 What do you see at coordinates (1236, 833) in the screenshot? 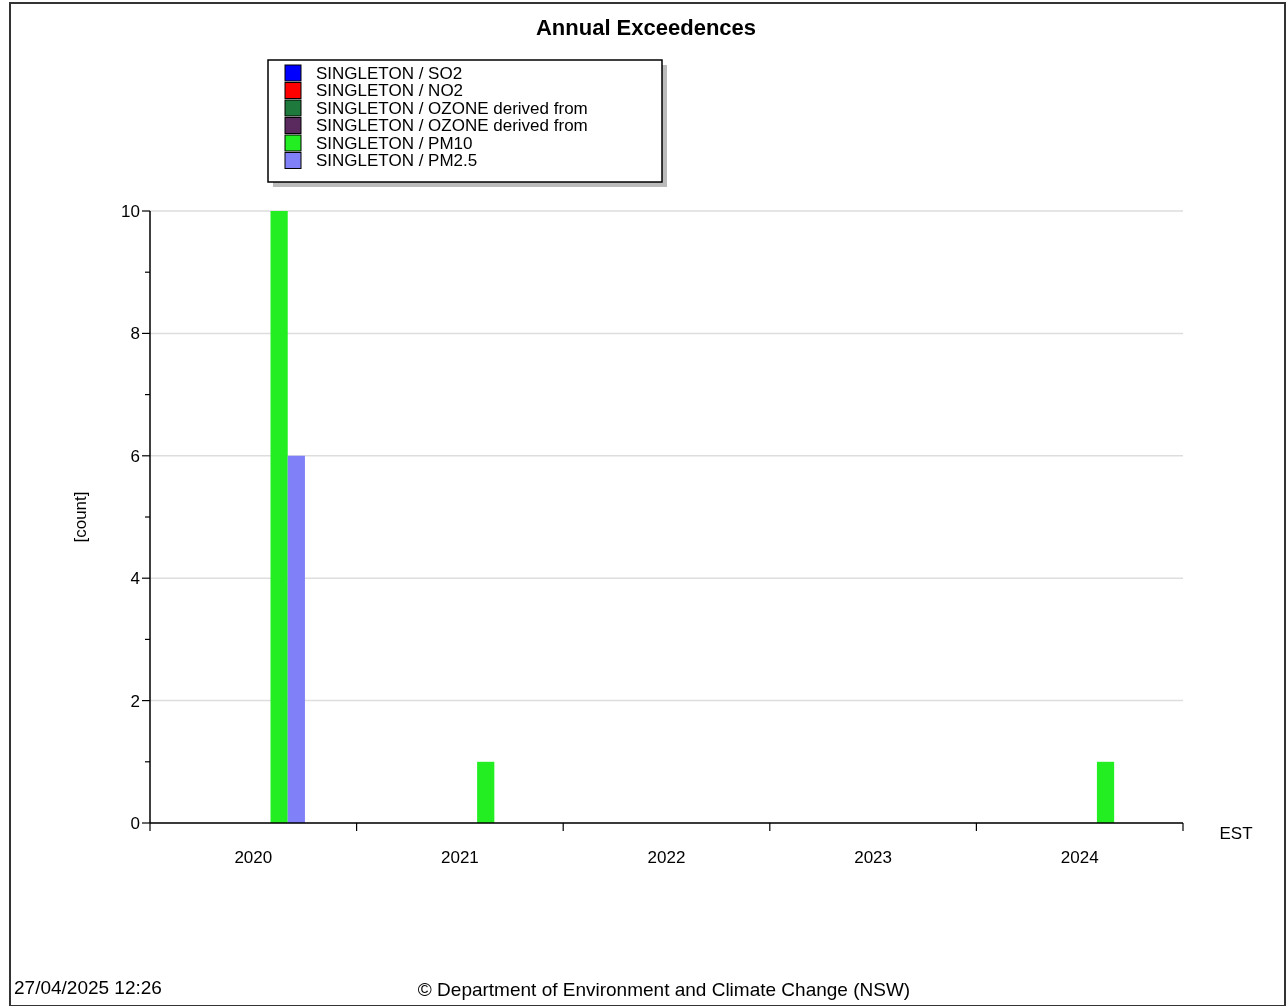
I see `x-axis-title: EST` at bounding box center [1236, 833].